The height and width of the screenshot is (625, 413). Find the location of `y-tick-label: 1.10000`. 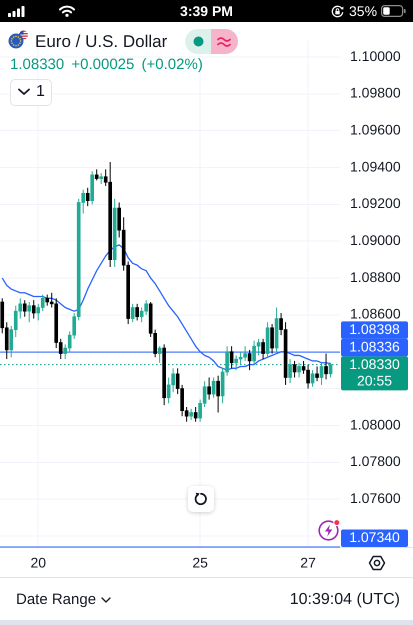

y-tick-label: 1.10000 is located at coordinates (375, 56).